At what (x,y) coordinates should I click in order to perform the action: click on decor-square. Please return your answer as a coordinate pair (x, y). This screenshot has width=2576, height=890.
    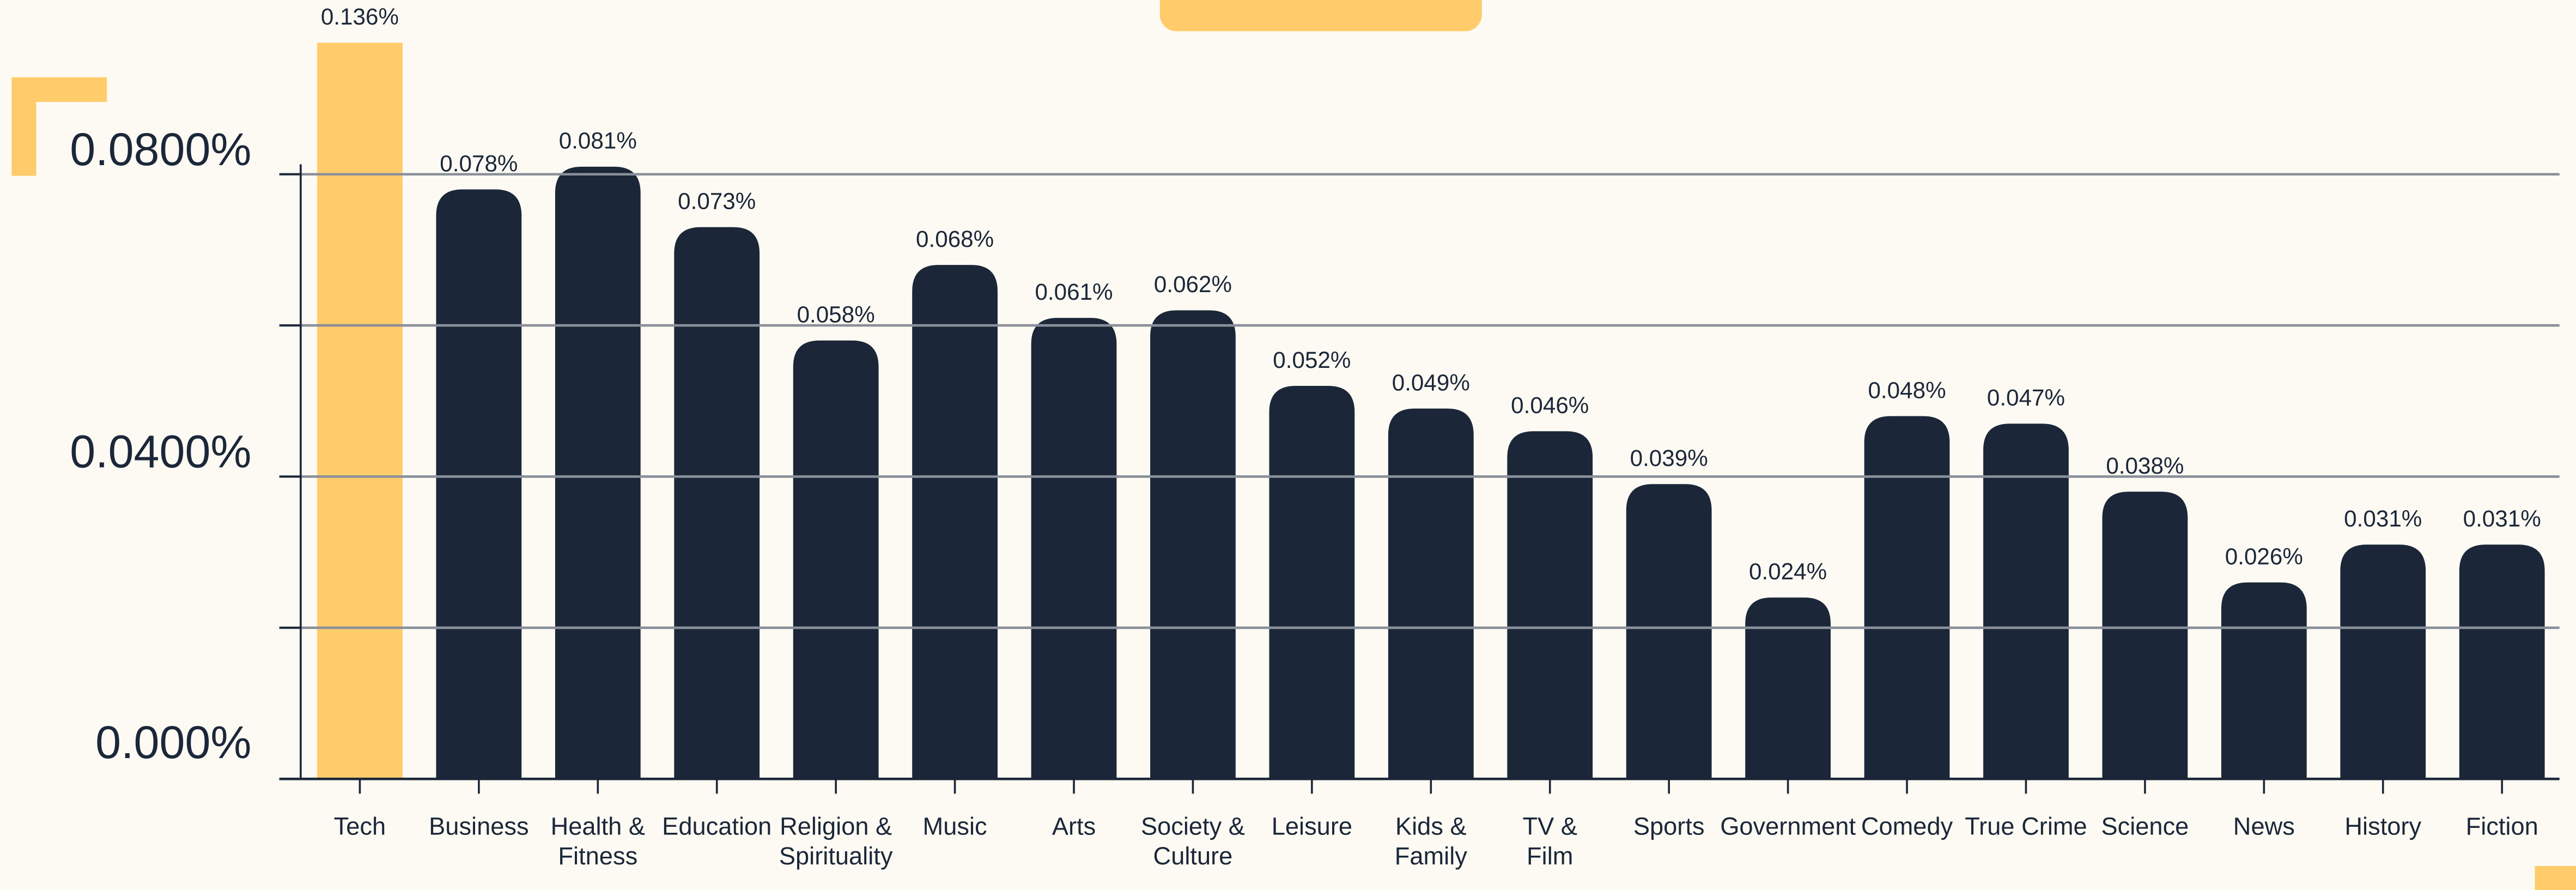
    Looking at the image, I should click on (2556, 877).